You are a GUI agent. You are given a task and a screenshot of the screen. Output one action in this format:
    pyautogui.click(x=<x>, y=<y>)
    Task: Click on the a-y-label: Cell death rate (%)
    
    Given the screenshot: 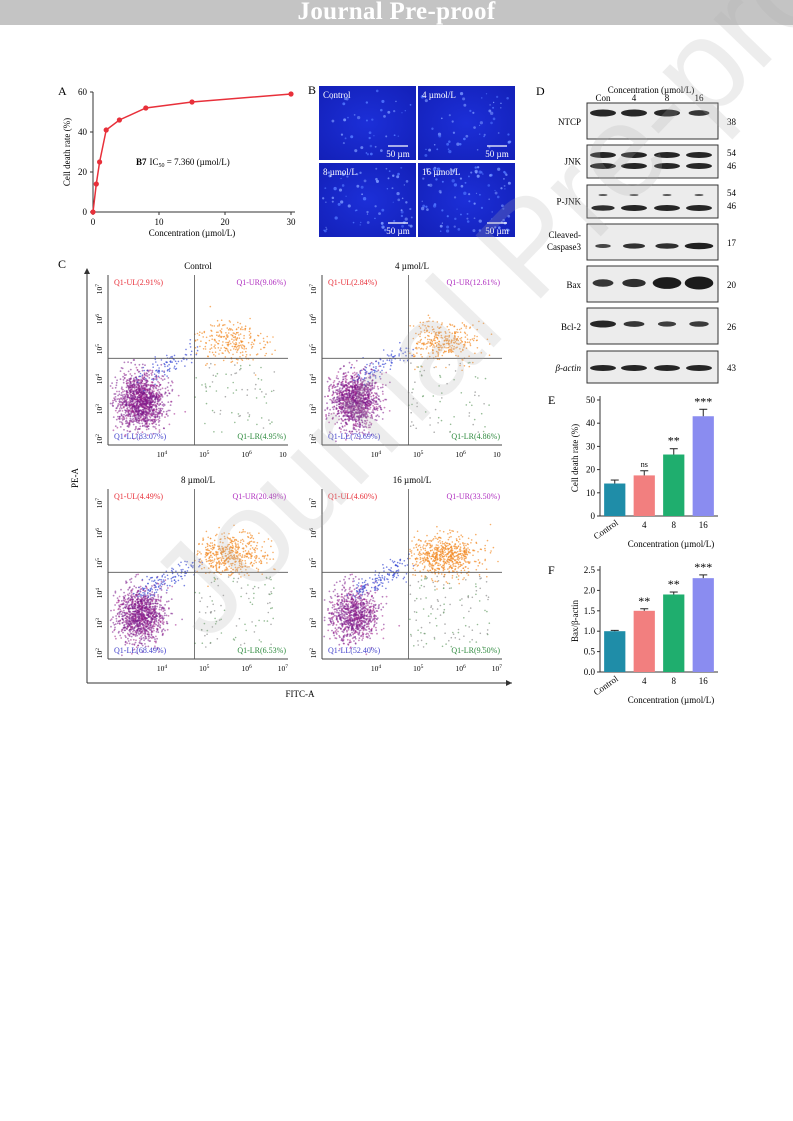 What is the action you would take?
    pyautogui.click(x=67, y=152)
    